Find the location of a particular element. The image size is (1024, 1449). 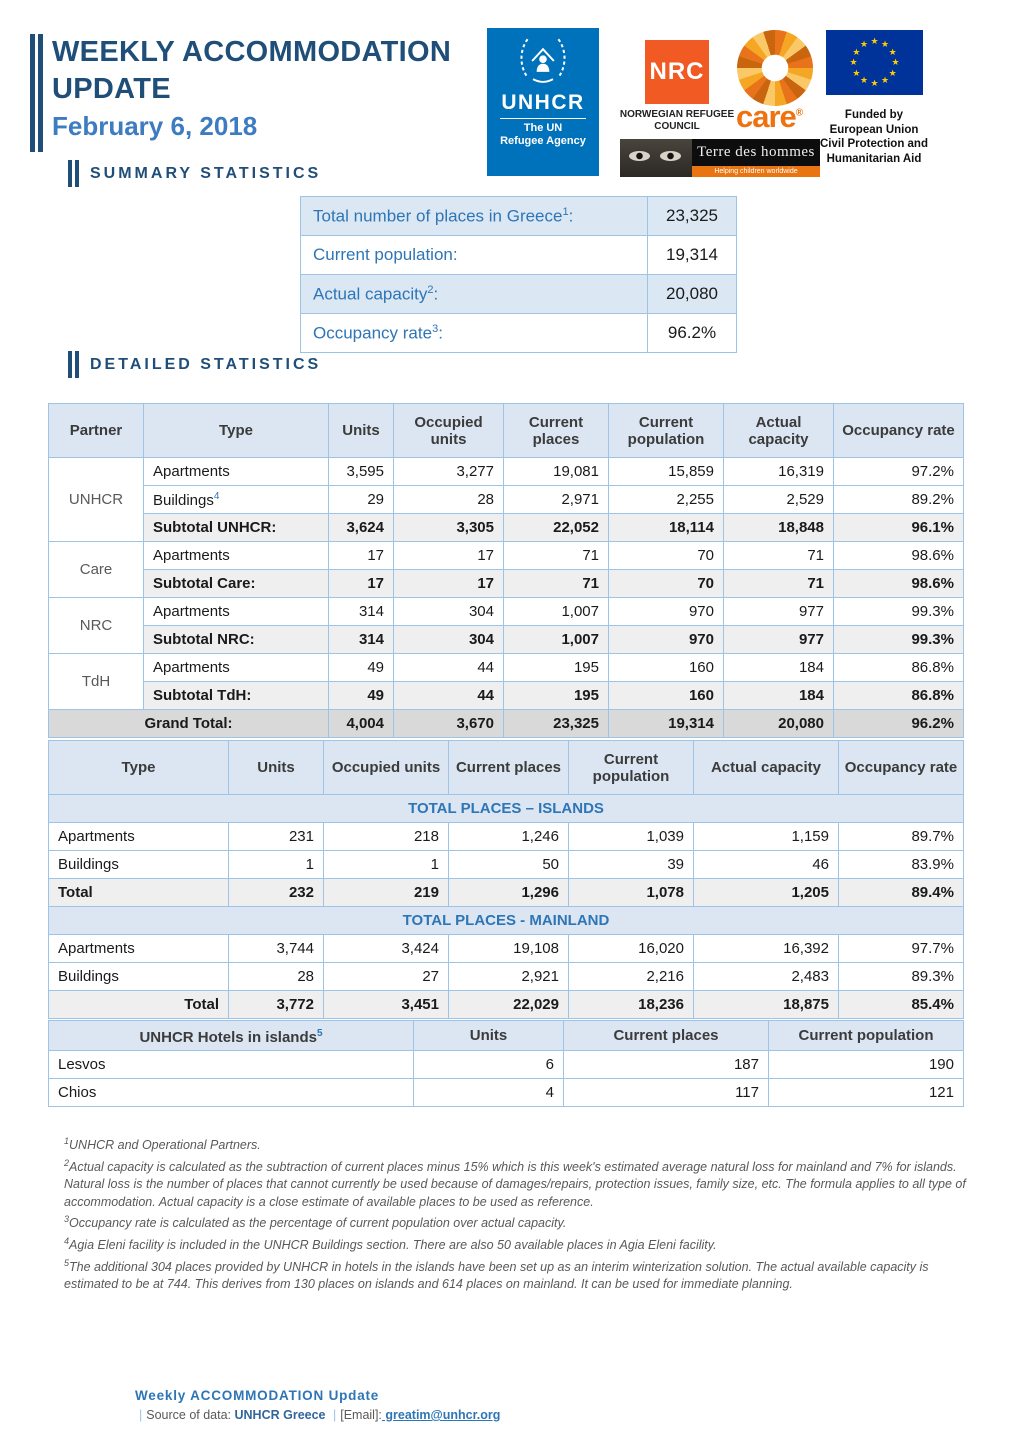

table-row: Chios 4 117 121 is located at coordinates (506, 1092).